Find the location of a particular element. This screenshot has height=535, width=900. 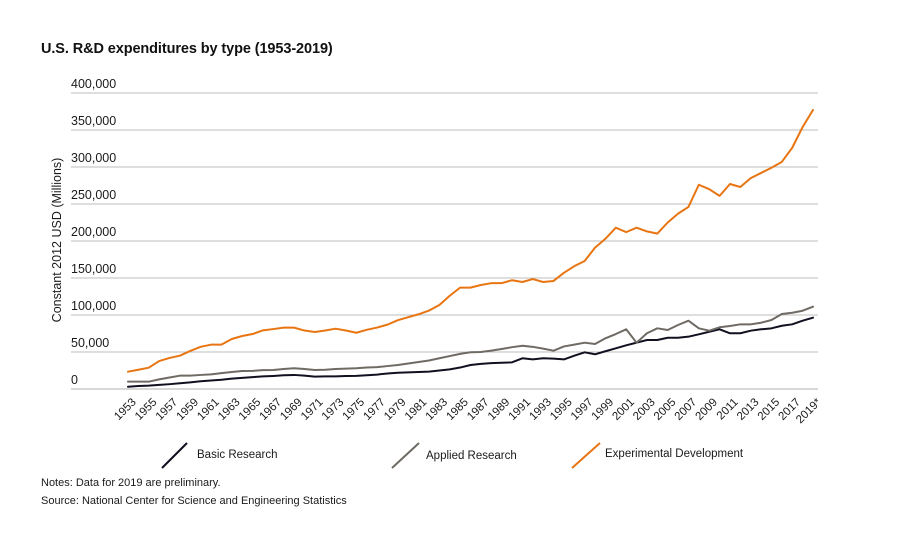

x-tick-label: 2007 is located at coordinates (686, 409).